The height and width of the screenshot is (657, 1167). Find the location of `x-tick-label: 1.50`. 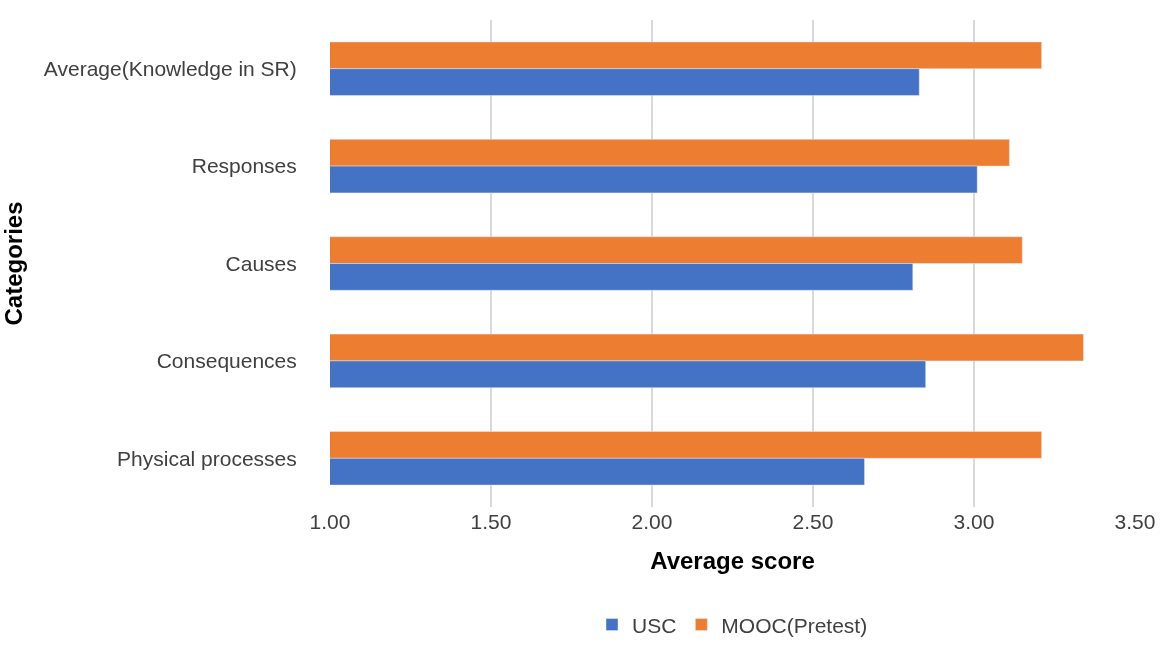

x-tick-label: 1.50 is located at coordinates (491, 521).